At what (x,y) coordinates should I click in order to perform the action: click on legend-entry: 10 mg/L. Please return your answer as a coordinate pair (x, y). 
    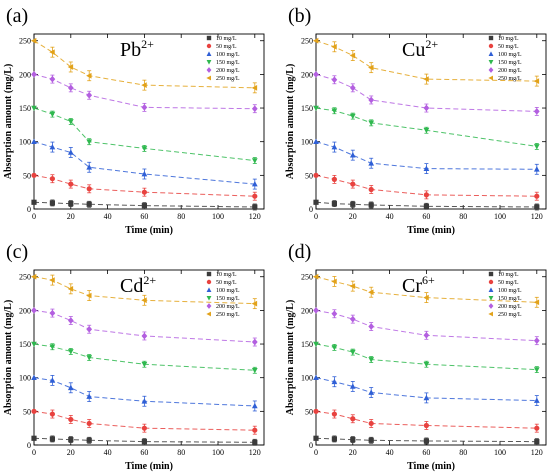
    Looking at the image, I should click on (226, 39).